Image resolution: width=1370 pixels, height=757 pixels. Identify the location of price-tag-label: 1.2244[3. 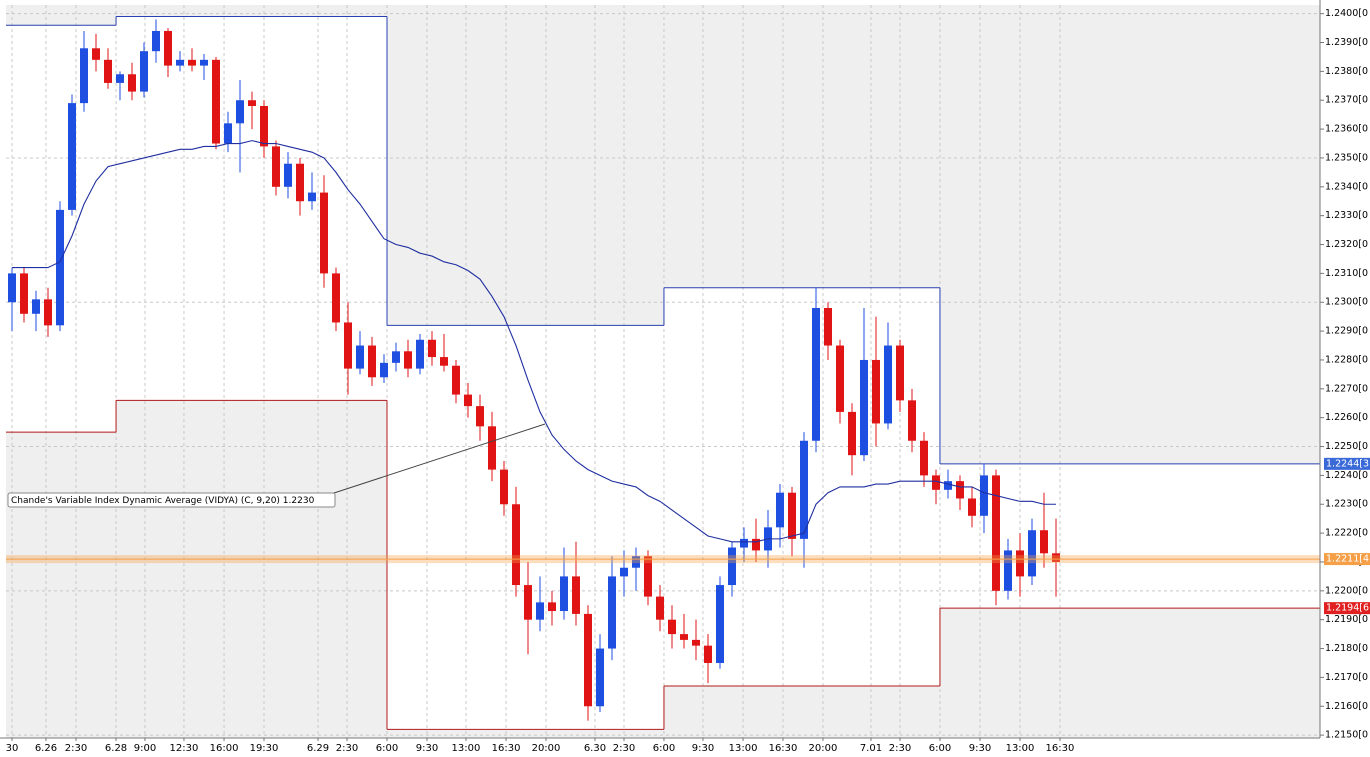
(1347, 463).